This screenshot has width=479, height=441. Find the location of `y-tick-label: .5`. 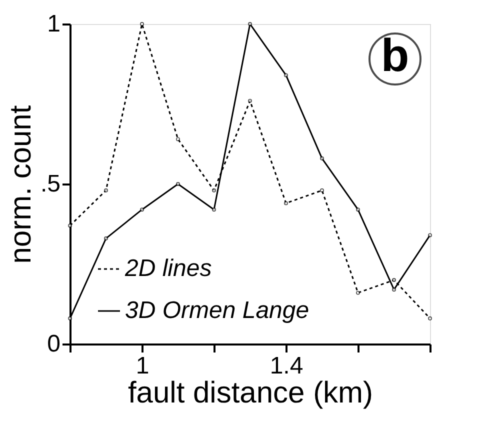

y-tick-label: .5 is located at coordinates (50, 184).